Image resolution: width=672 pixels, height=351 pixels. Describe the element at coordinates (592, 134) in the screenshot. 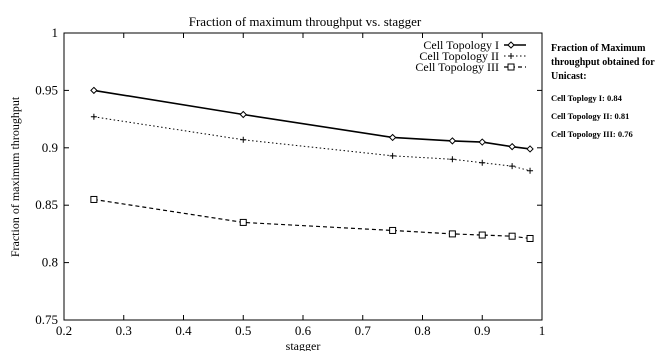

I see `unicast-note-row: Cell Topology III: 0.76` at that location.